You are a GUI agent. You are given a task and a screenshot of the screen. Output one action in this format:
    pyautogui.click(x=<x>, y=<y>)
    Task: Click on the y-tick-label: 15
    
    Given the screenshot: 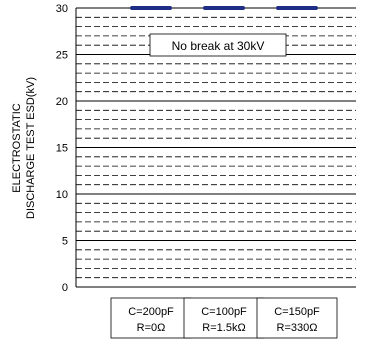 What is the action you would take?
    pyautogui.click(x=62, y=149)
    